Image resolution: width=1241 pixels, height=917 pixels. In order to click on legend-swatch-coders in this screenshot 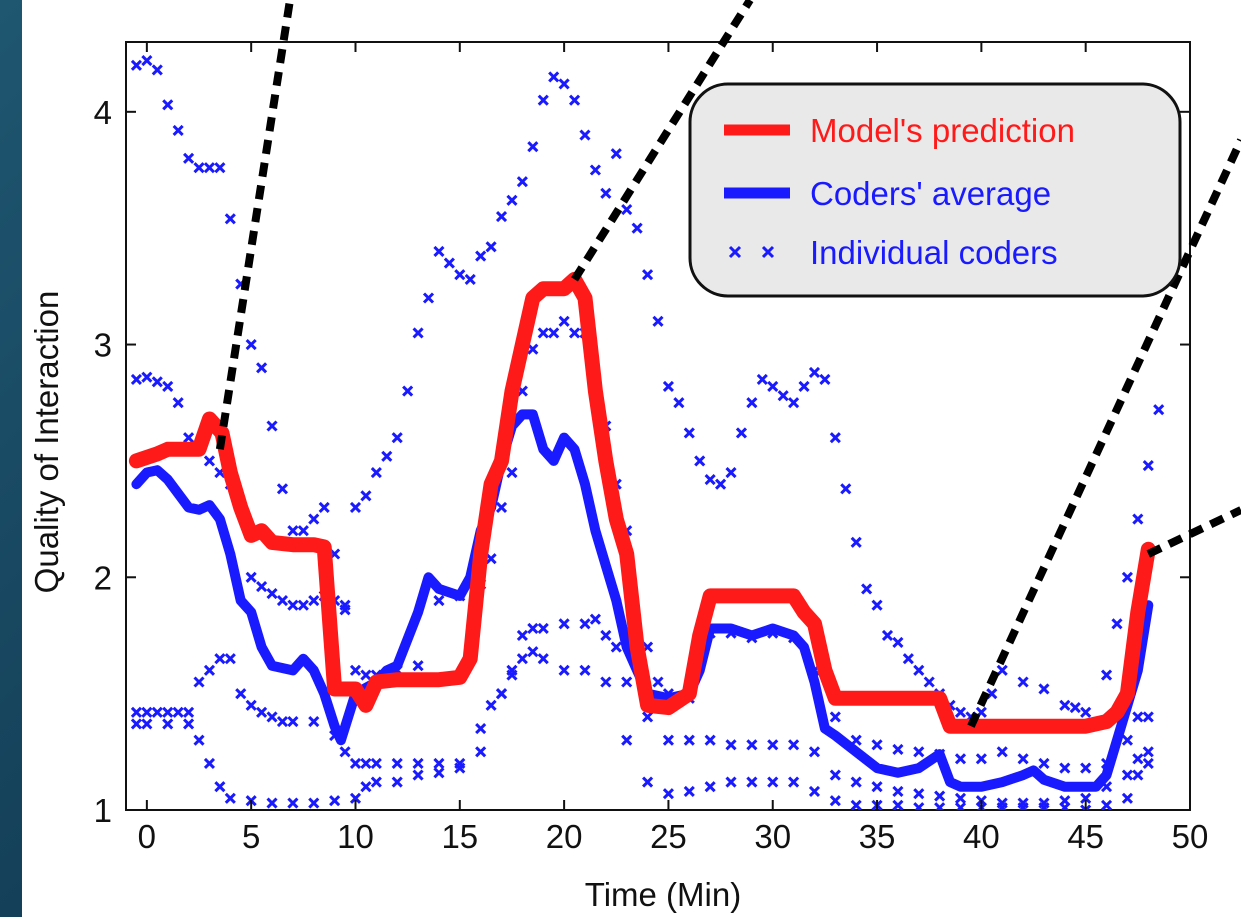, I will do `click(751, 252)`.